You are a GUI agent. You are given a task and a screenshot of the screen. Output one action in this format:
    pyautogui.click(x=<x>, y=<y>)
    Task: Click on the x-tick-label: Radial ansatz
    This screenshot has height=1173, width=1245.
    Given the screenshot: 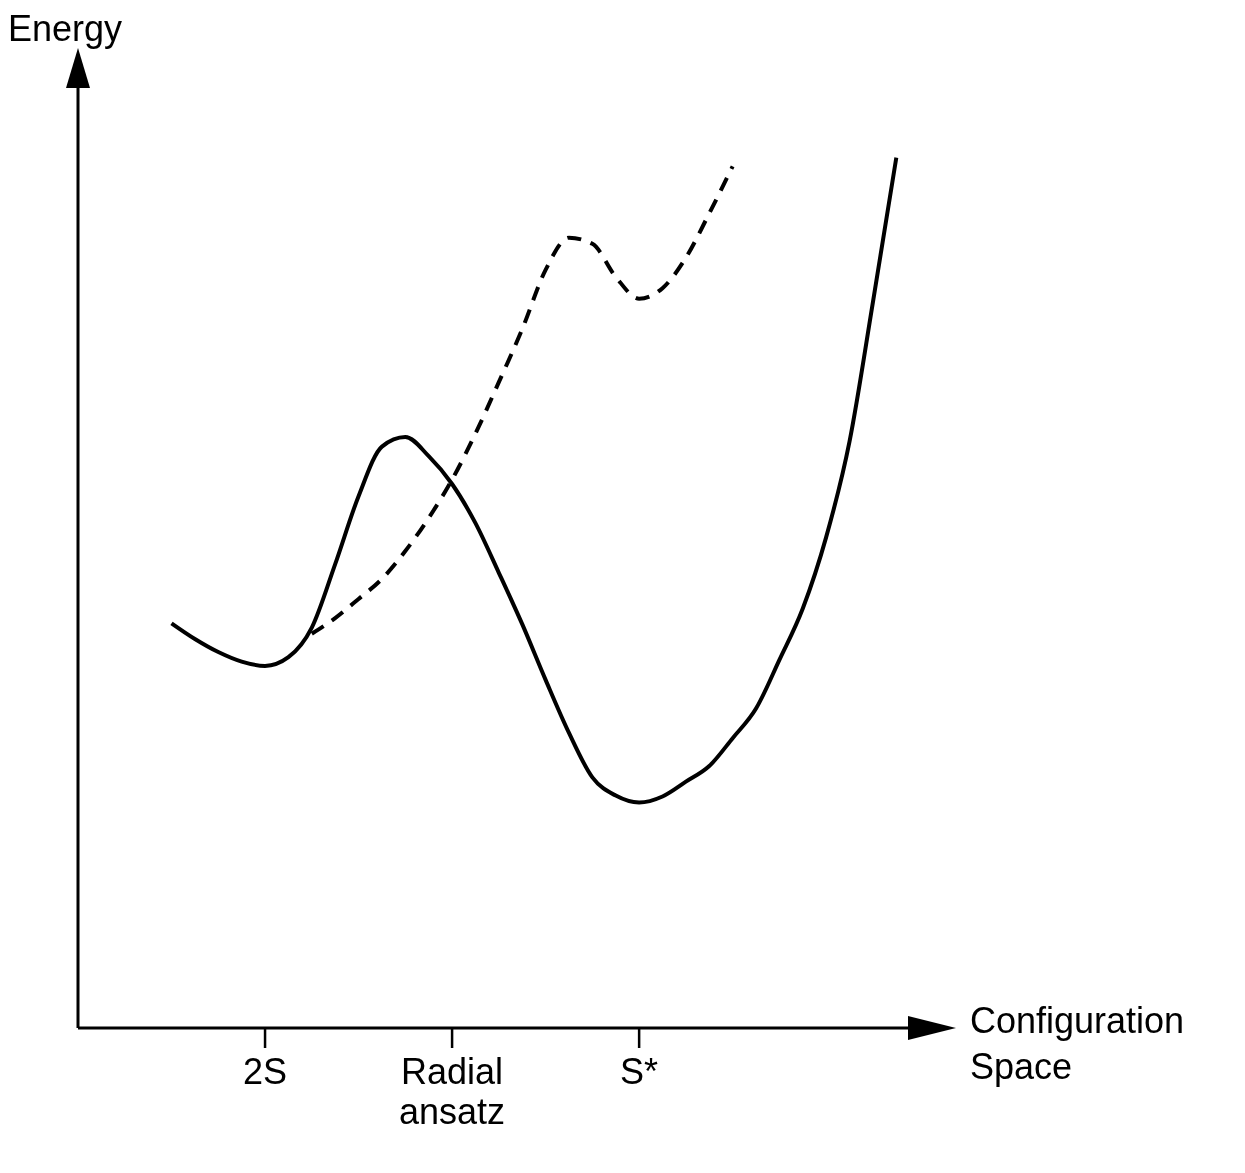 What is the action you would take?
    pyautogui.click(x=452, y=1091)
    